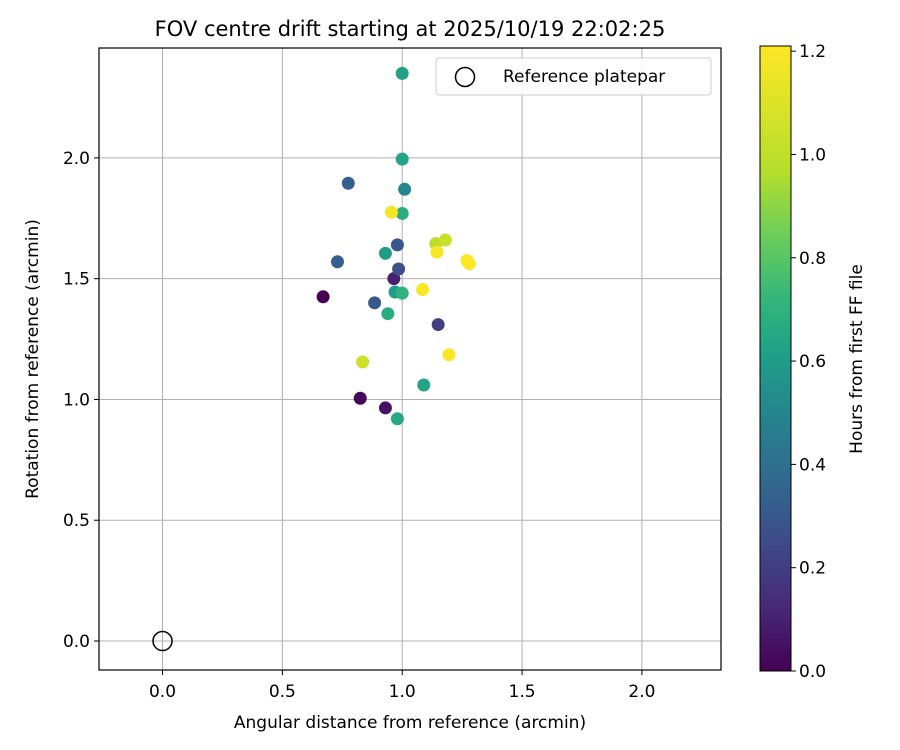 Image resolution: width=900 pixels, height=750 pixels. I want to click on x-axis-label: Angular distance from reference (arcmin), so click(410, 723).